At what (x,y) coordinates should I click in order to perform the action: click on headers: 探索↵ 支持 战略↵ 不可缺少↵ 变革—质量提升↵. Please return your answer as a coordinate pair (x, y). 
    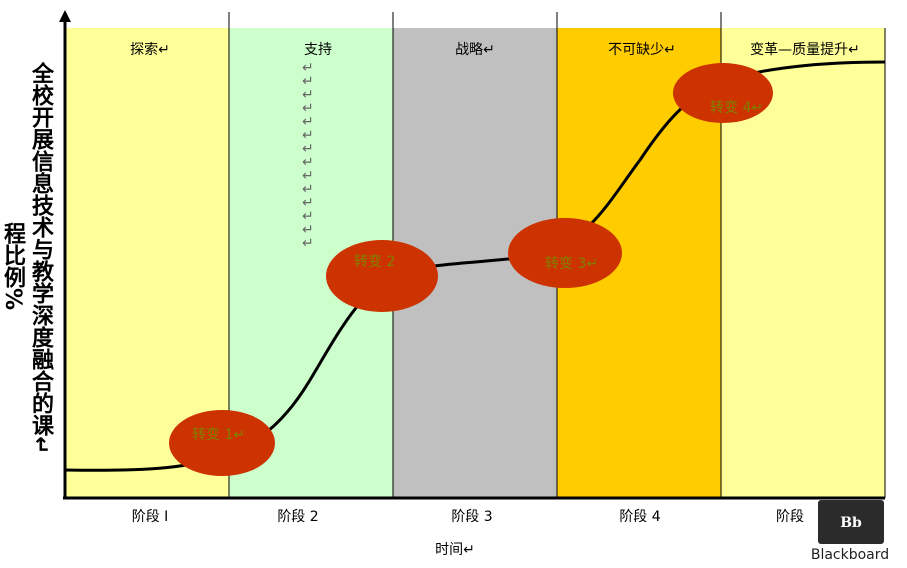
    Looking at the image, I should click on (495, 49).